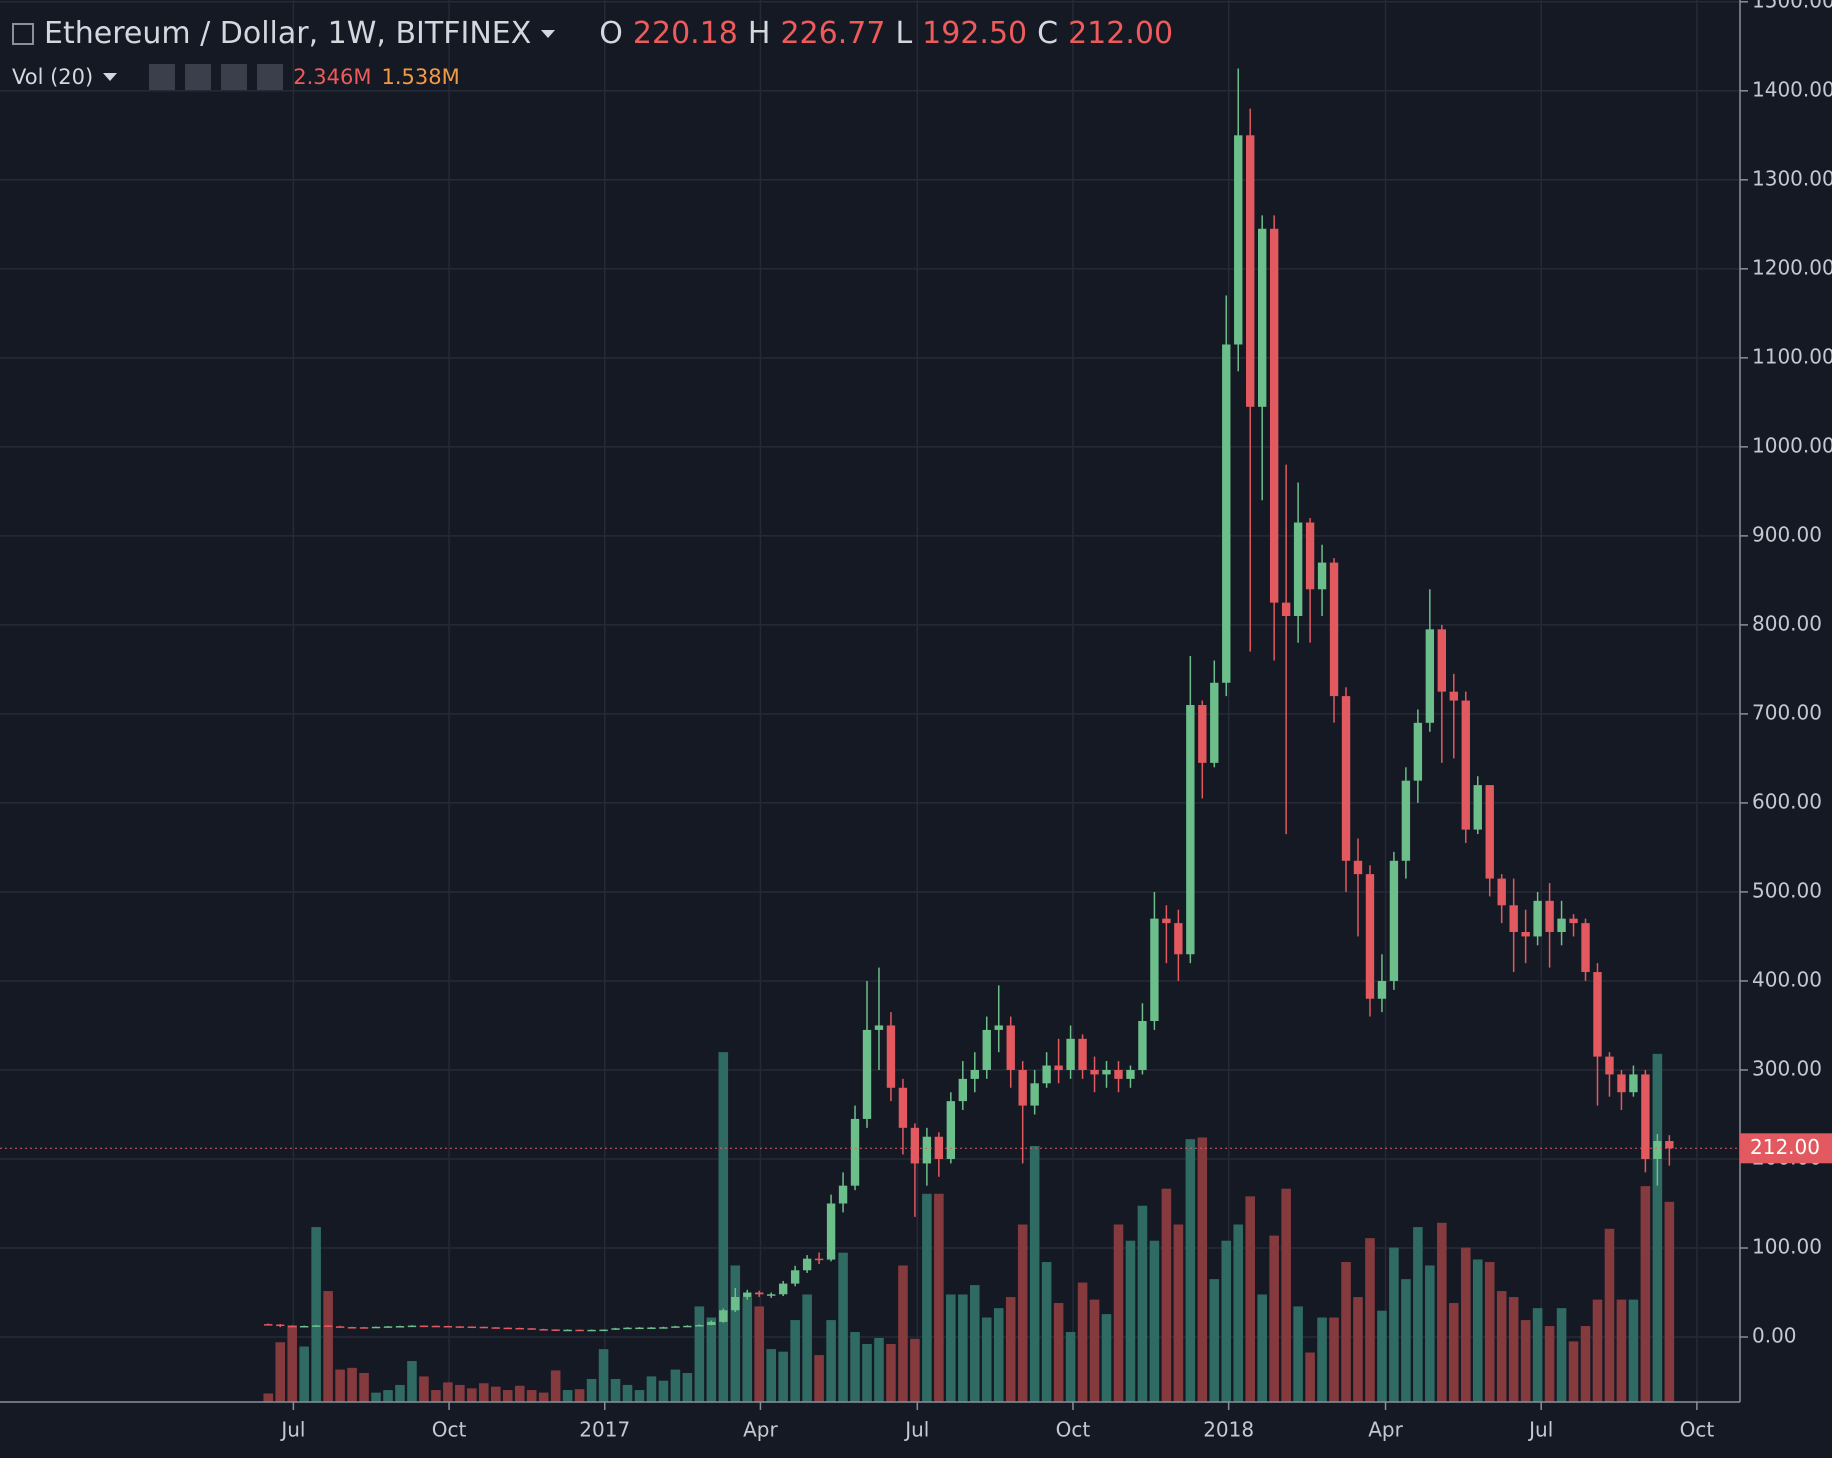 Image resolution: width=1832 pixels, height=1458 pixels. Describe the element at coordinates (1787, 1247) in the screenshot. I see `y-tick-label: 100.00` at that location.